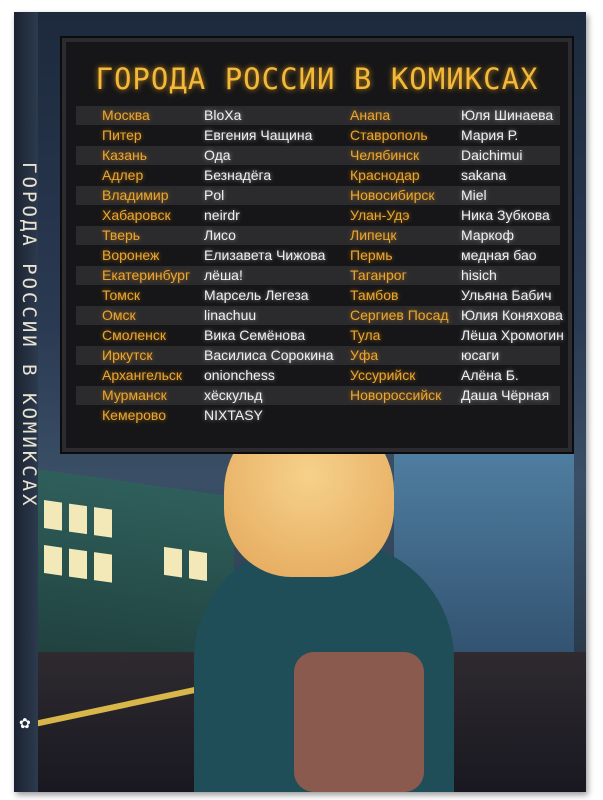 The height and width of the screenshot is (800, 603). What do you see at coordinates (512, 315) in the screenshot?
I see `author-name: Юлия Коняхова` at bounding box center [512, 315].